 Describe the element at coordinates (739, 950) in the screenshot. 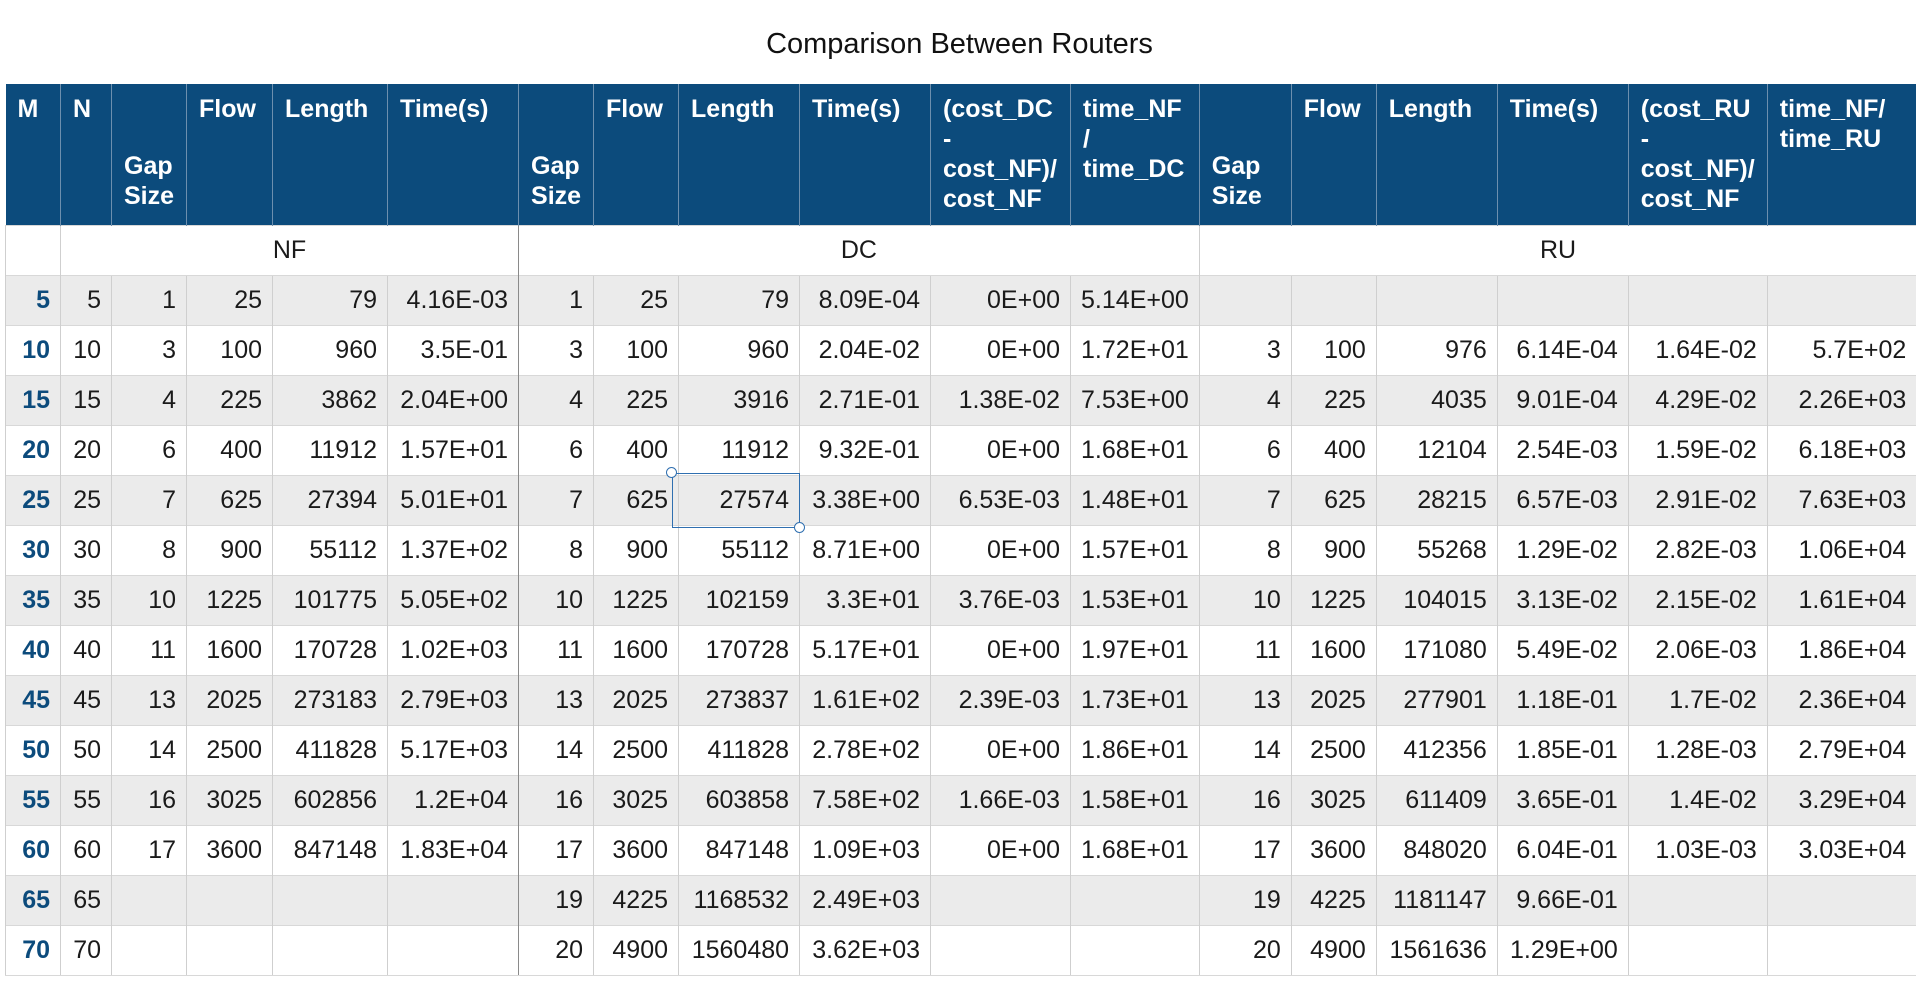

I see `table-cell: 1560480` at that location.